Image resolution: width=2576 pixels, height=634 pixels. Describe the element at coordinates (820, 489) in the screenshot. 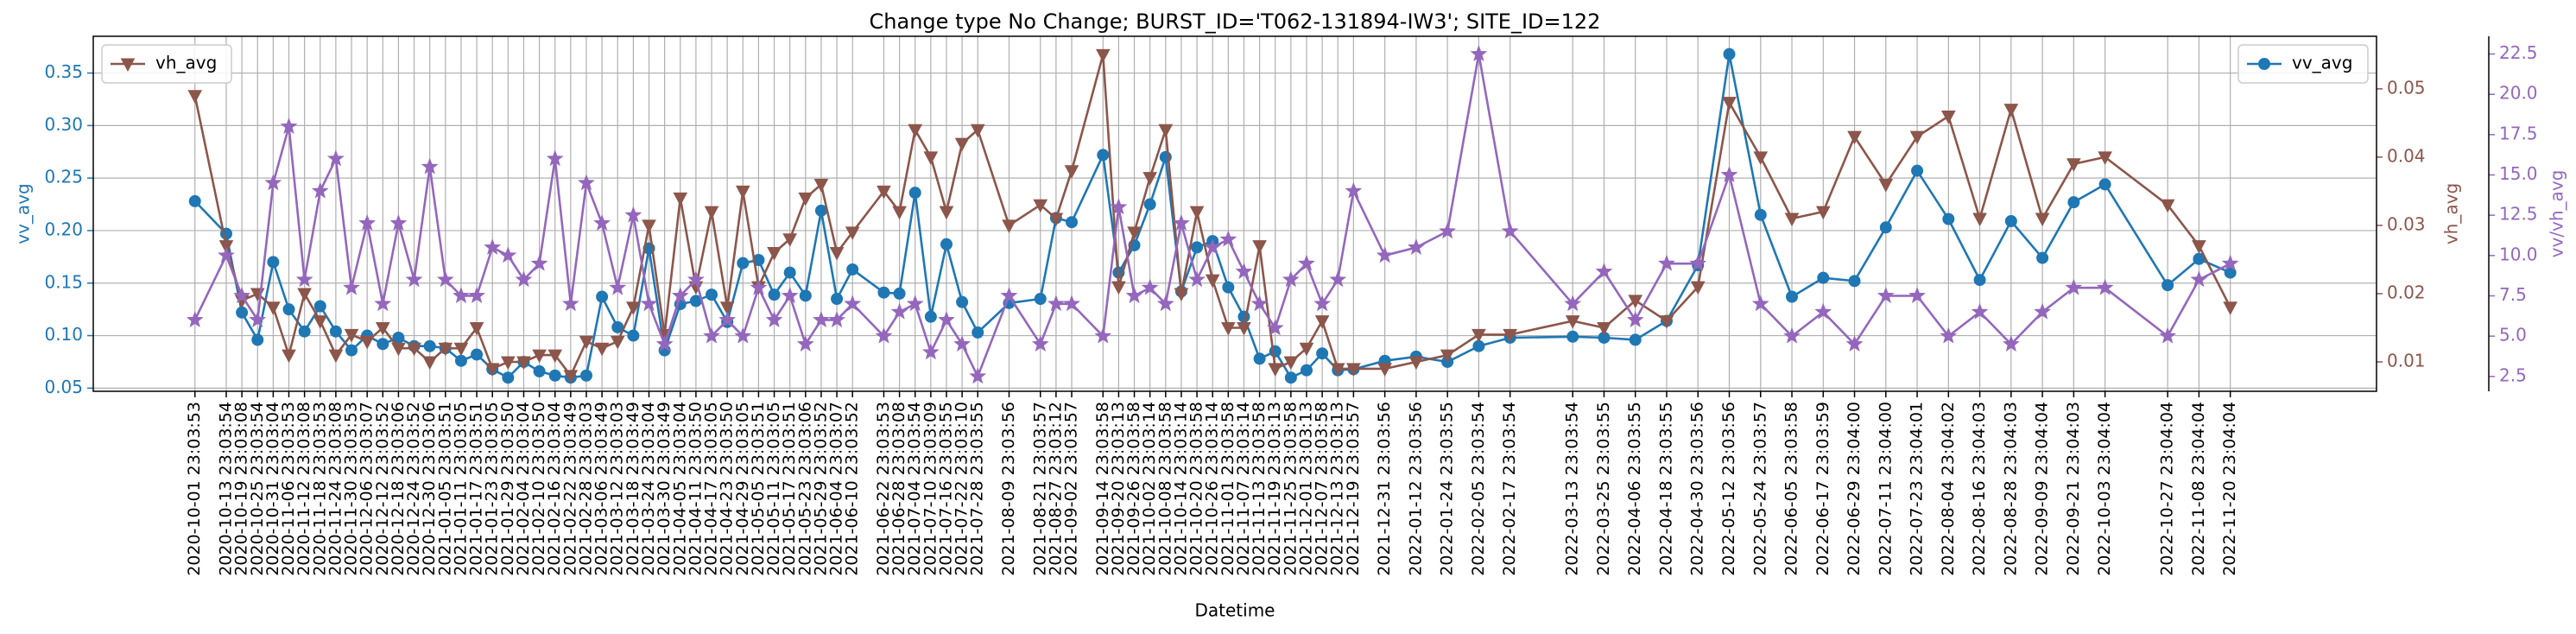

I see `x-tick-label: 2021-05-29 23:03:52` at that location.